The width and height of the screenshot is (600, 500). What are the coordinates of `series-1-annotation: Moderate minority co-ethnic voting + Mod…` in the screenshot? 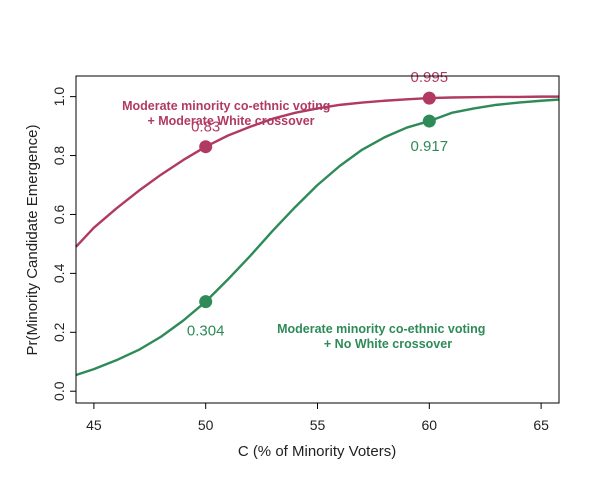 It's located at (228, 113).